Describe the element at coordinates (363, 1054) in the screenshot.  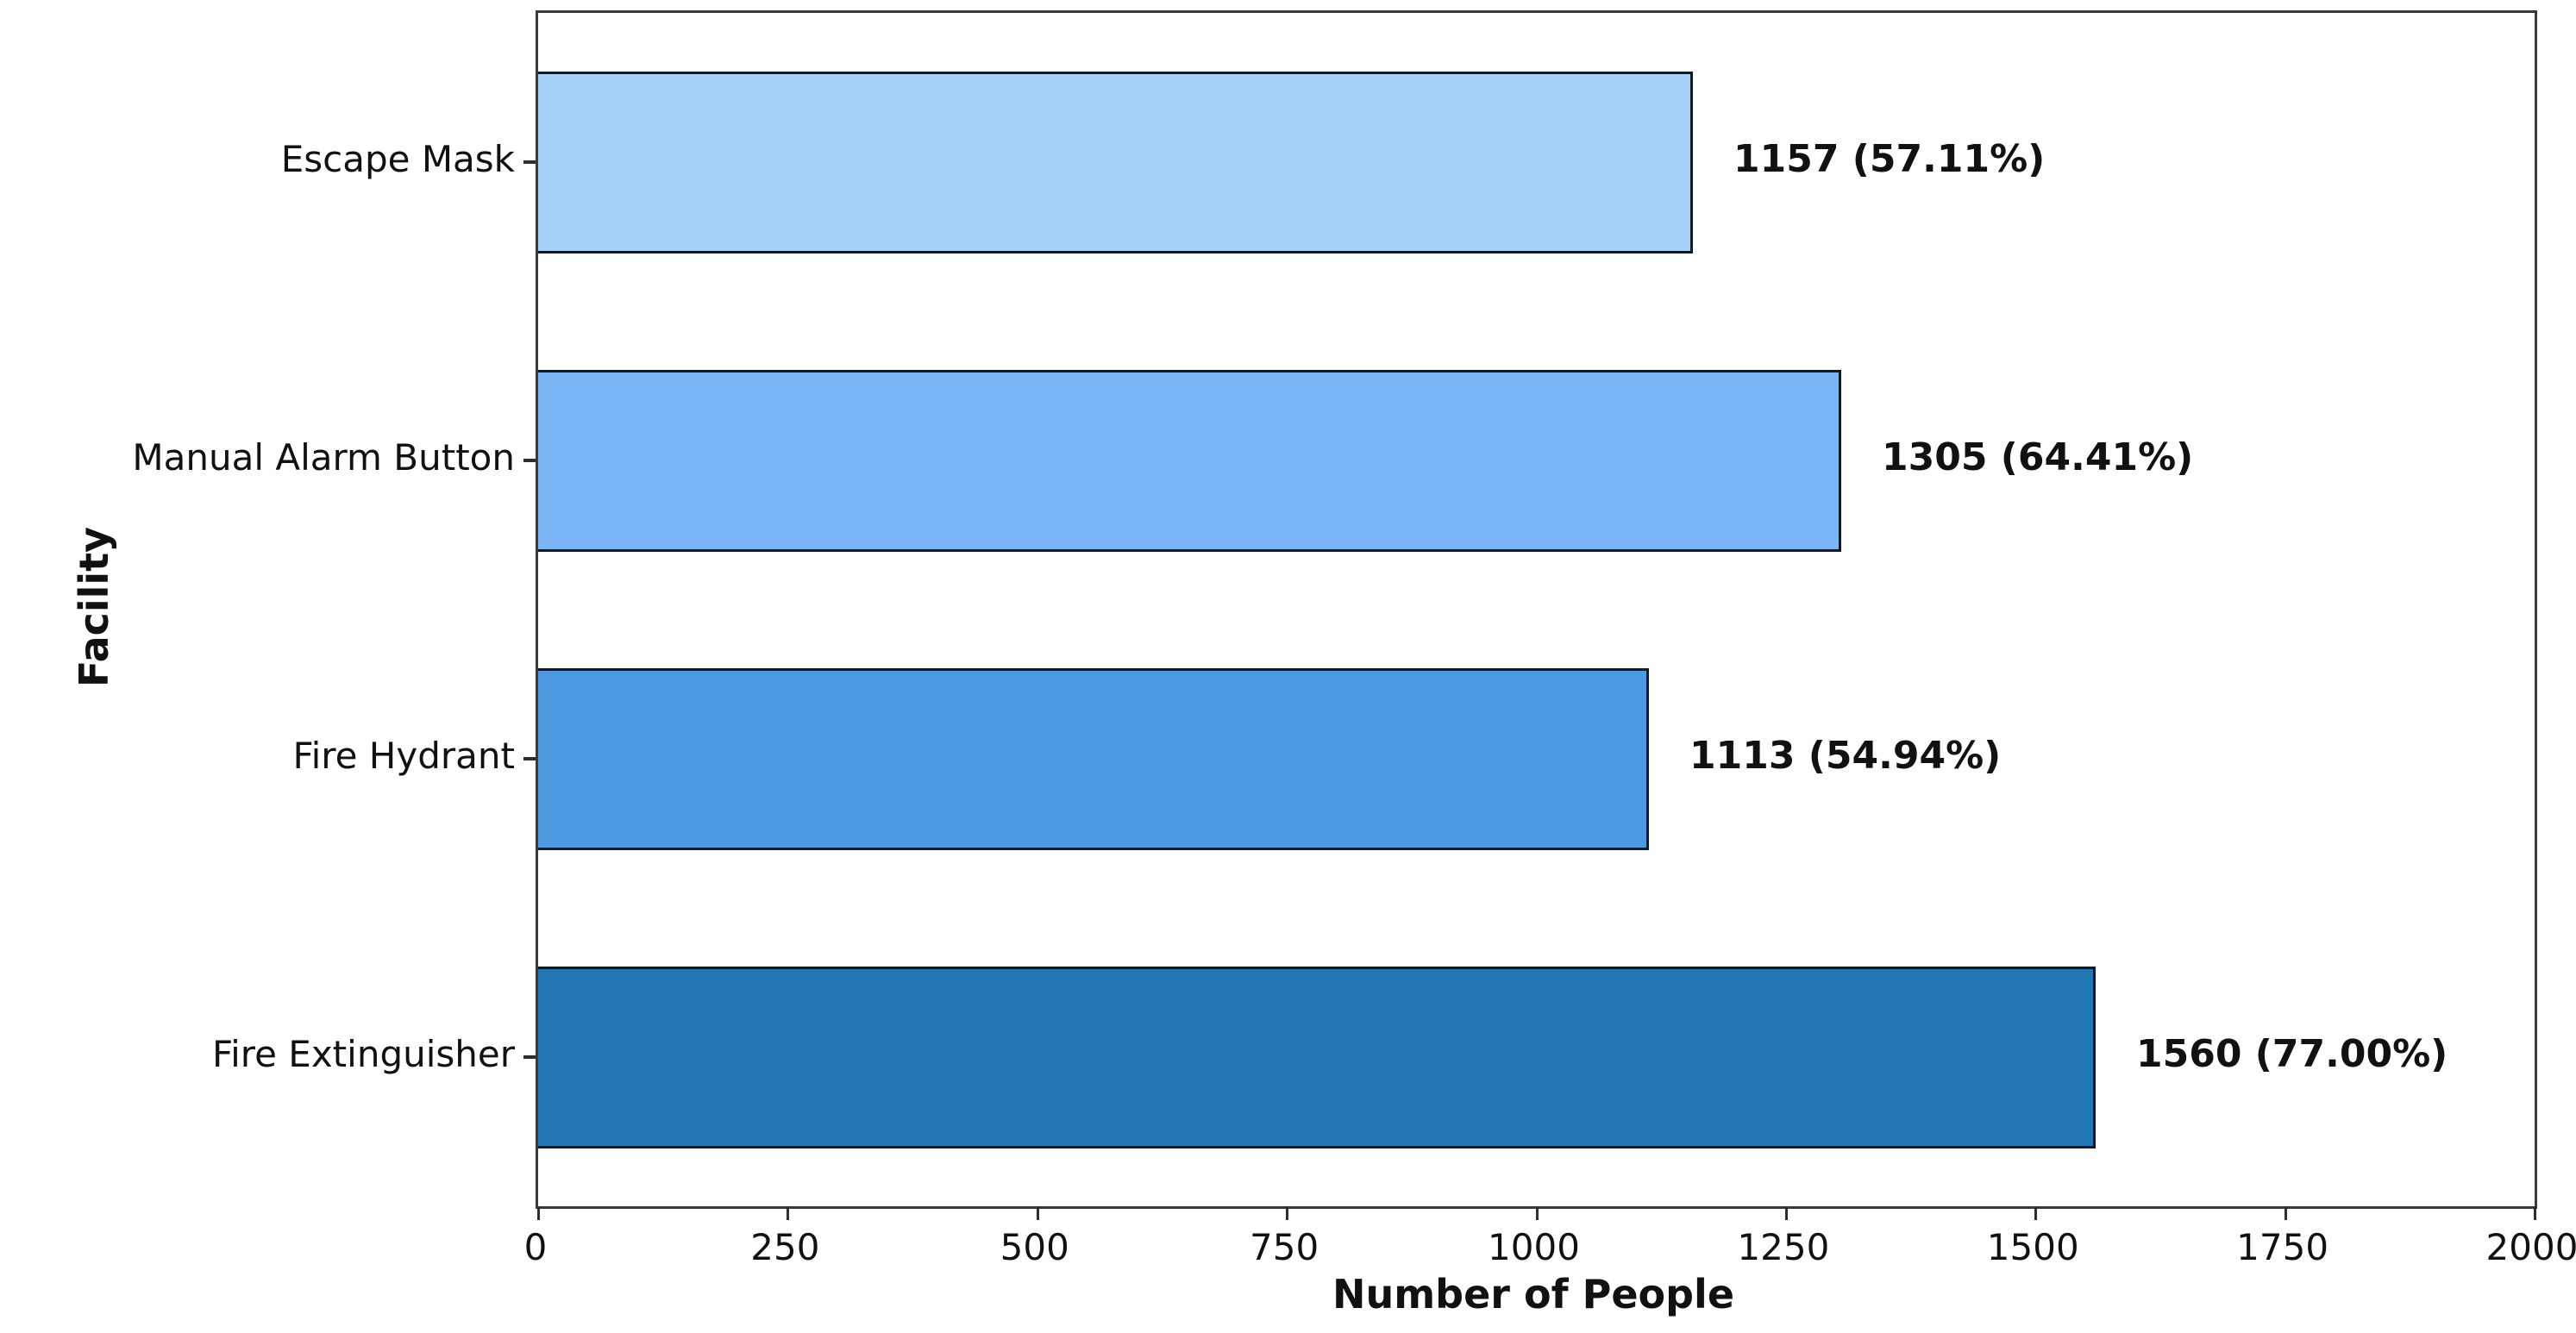
I see `y-tick-label: Fire Extinguisher` at that location.